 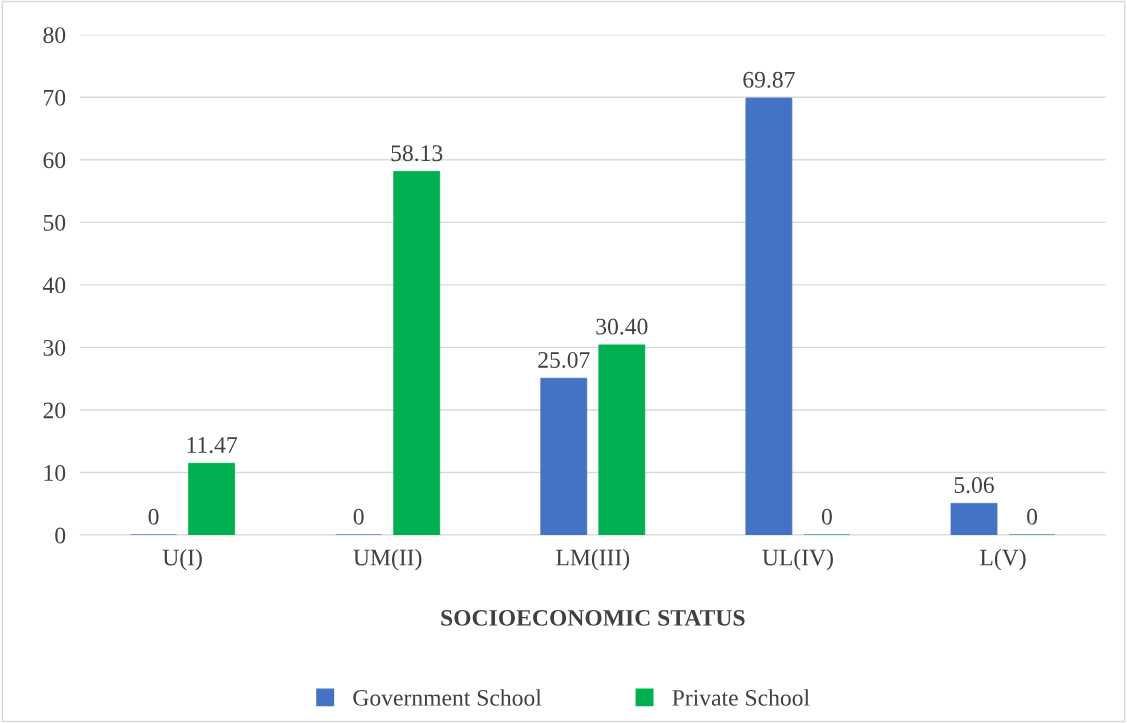 What do you see at coordinates (797, 559) in the screenshot?
I see `x-tick-label: UL(IV)` at bounding box center [797, 559].